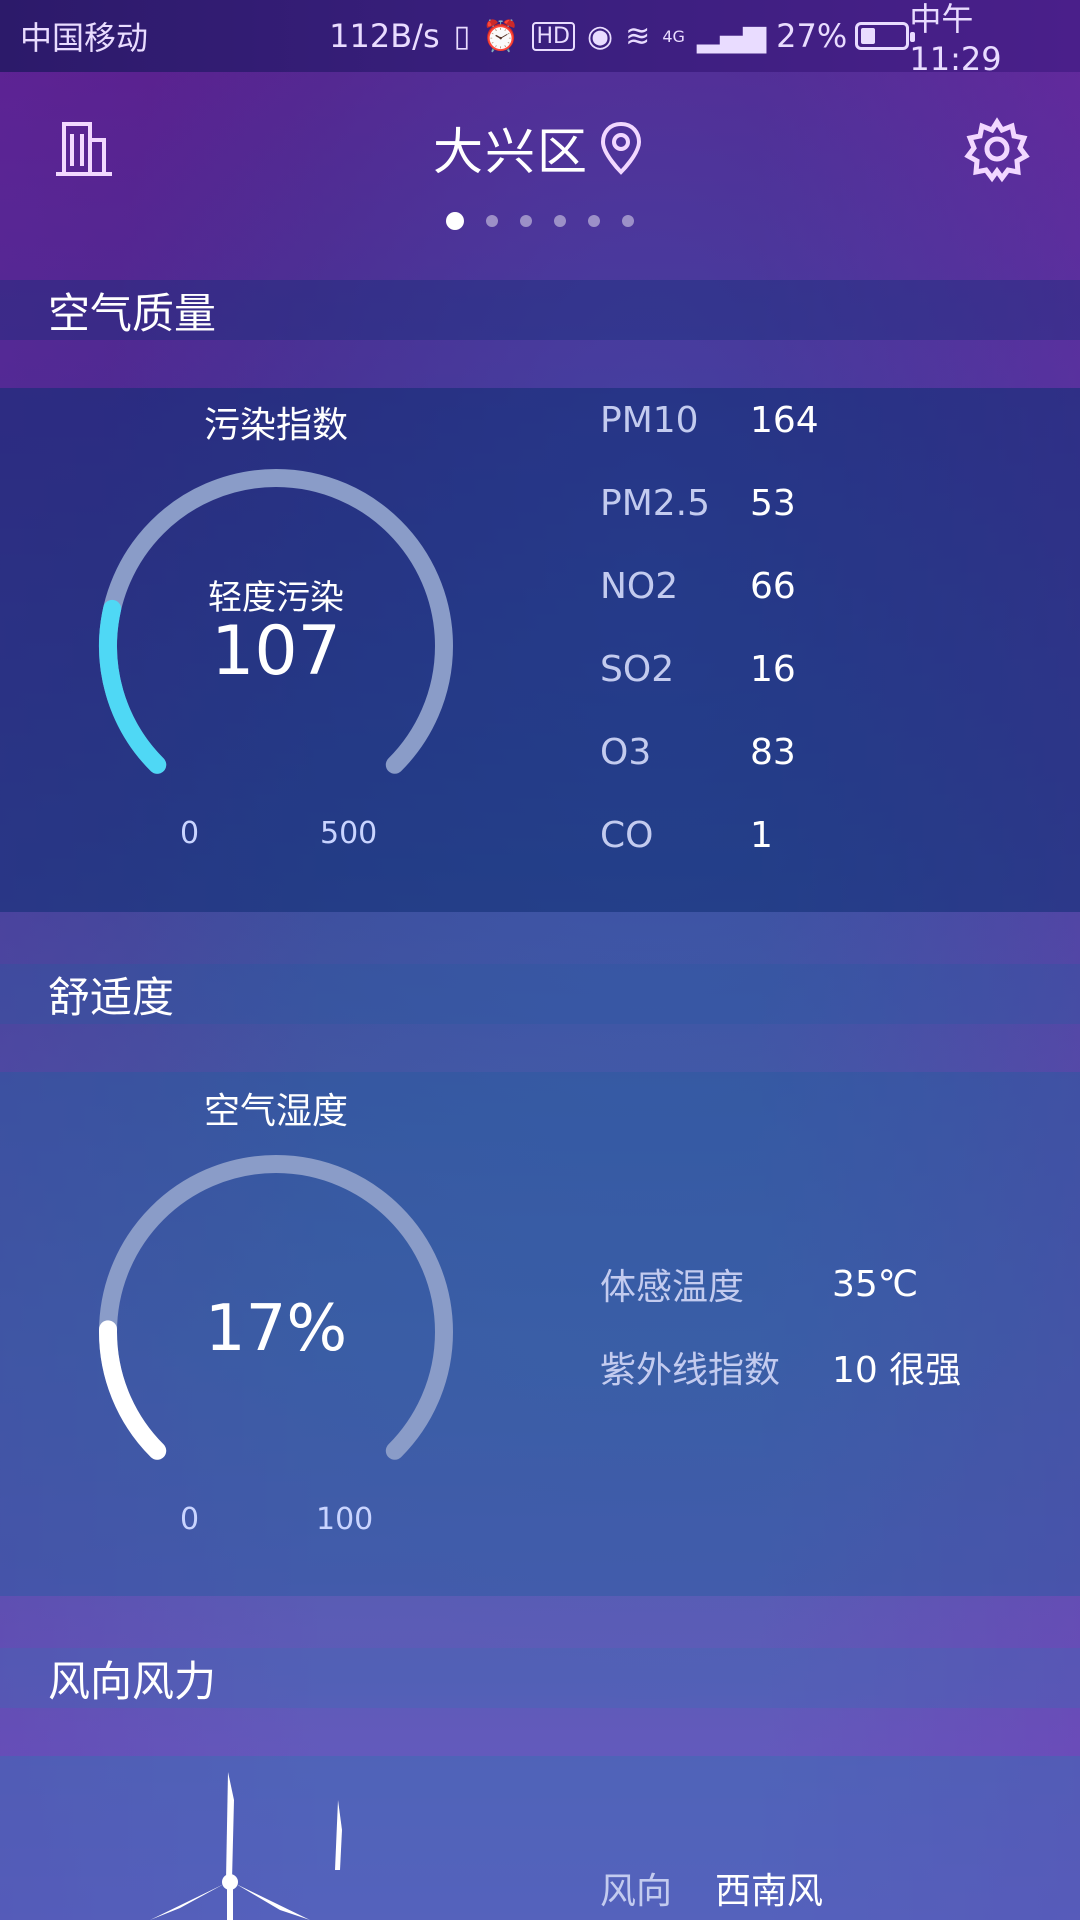 Image resolution: width=1080 pixels, height=1920 pixels. What do you see at coordinates (190, 1519) in the screenshot?
I see `humidity-min: 0` at bounding box center [190, 1519].